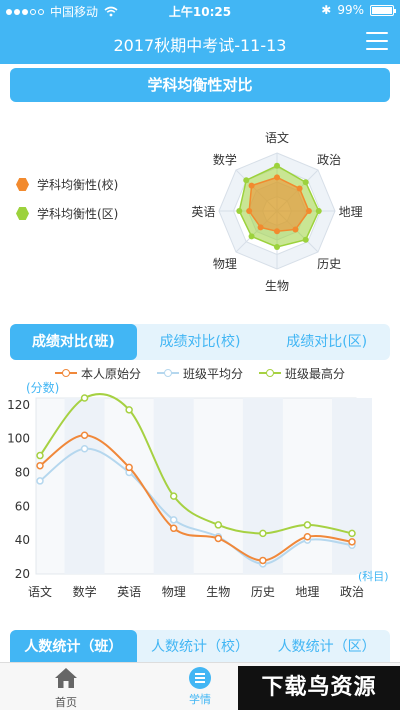 The height and width of the screenshot is (710, 400). What do you see at coordinates (200, 85) in the screenshot?
I see `balance-section-title: 学科均衡性对比` at bounding box center [200, 85].